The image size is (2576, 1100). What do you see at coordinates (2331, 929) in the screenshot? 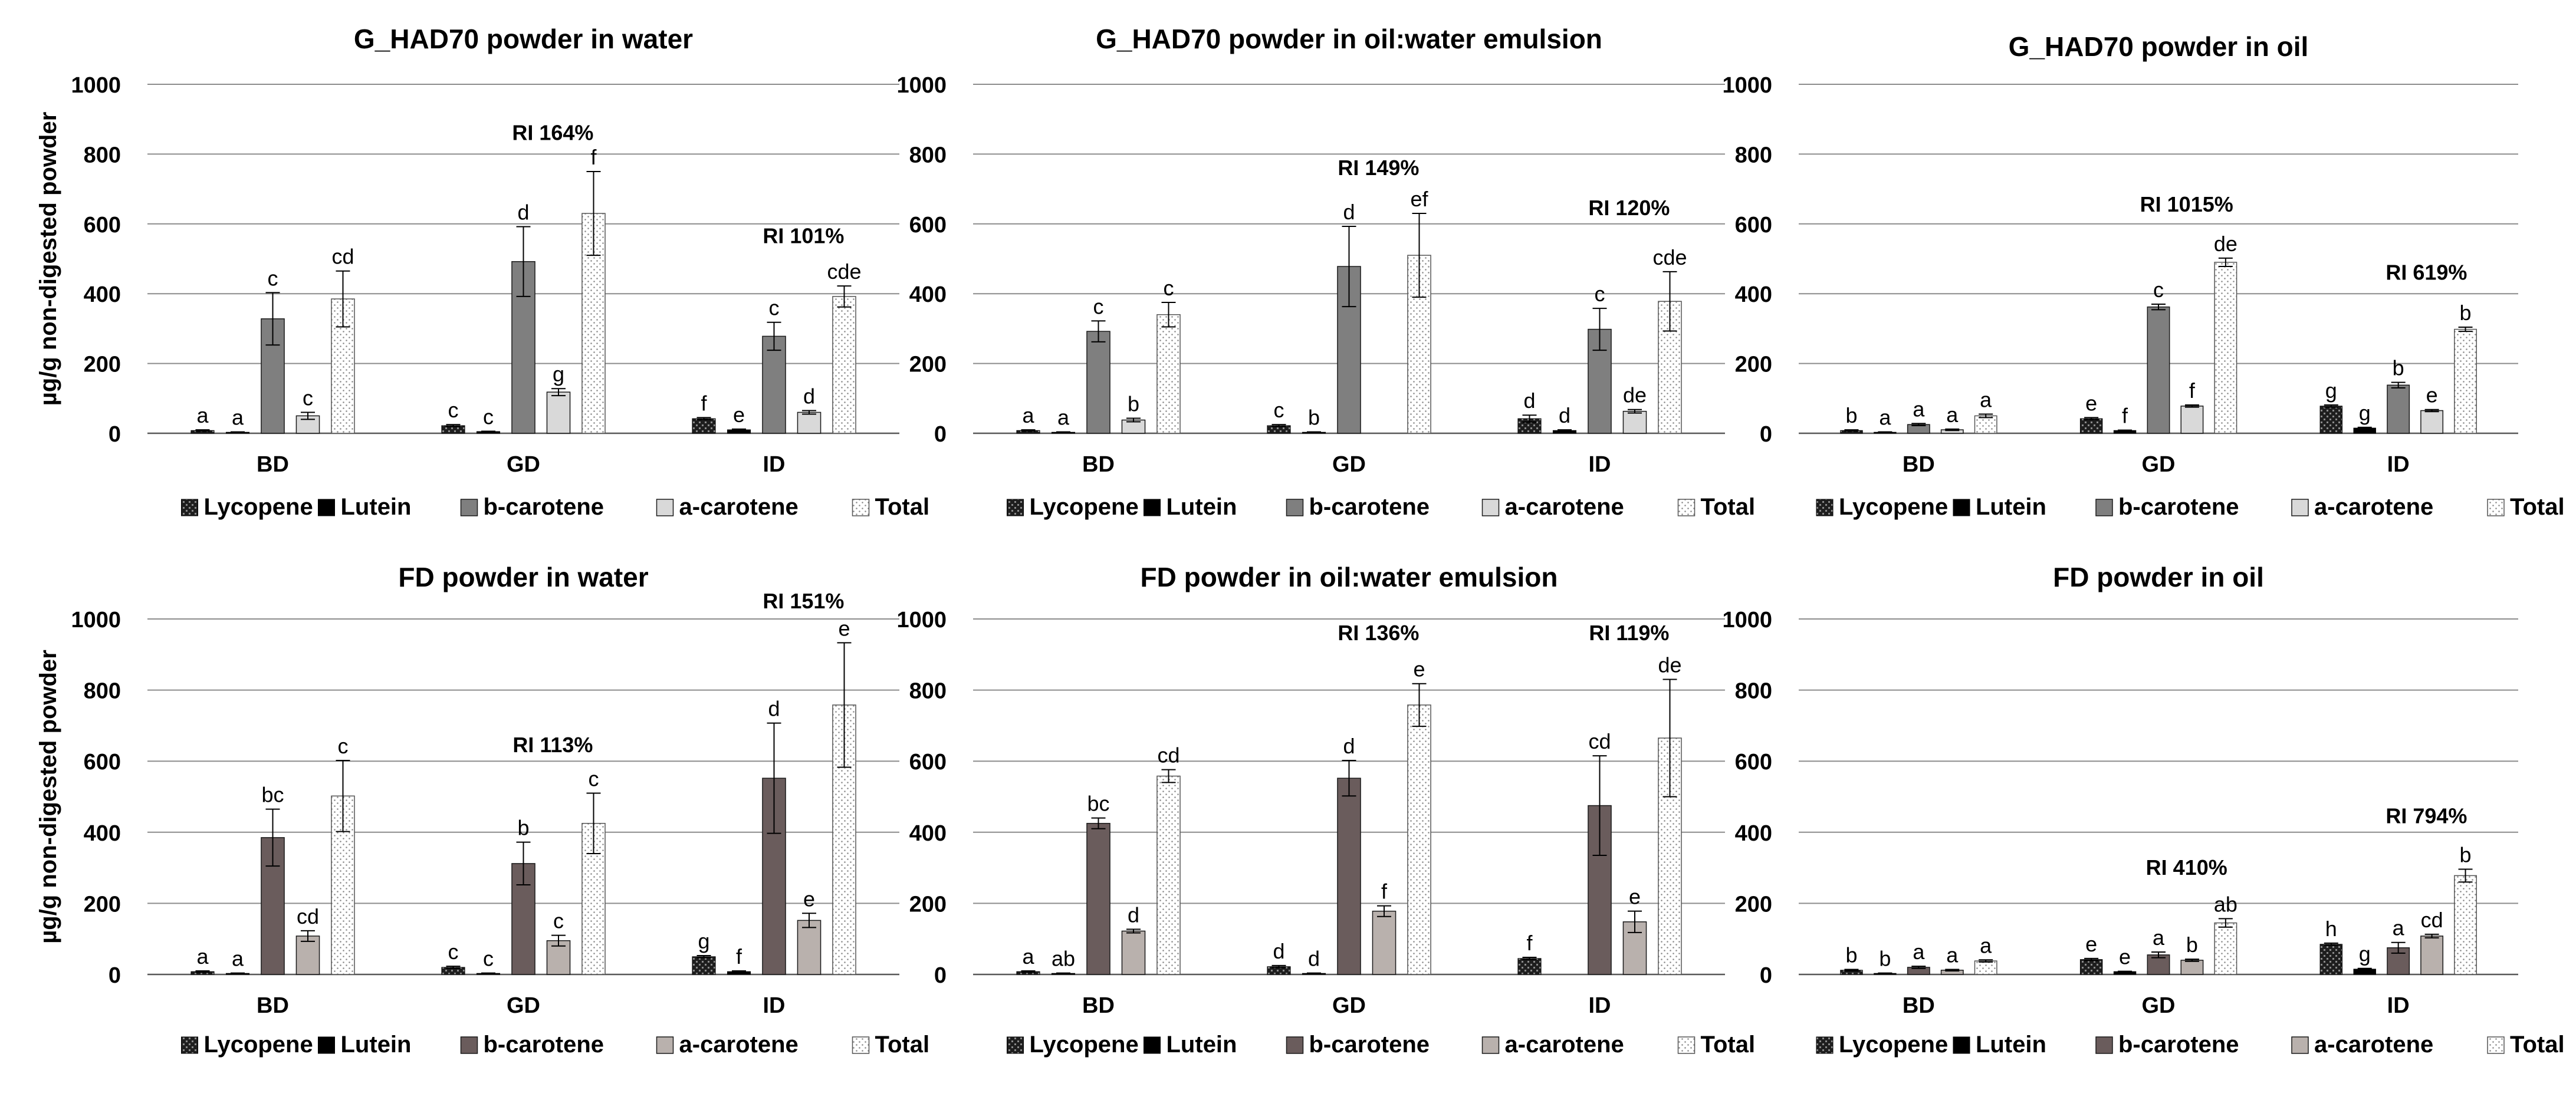
I see `significance-letter: h` at bounding box center [2331, 929].